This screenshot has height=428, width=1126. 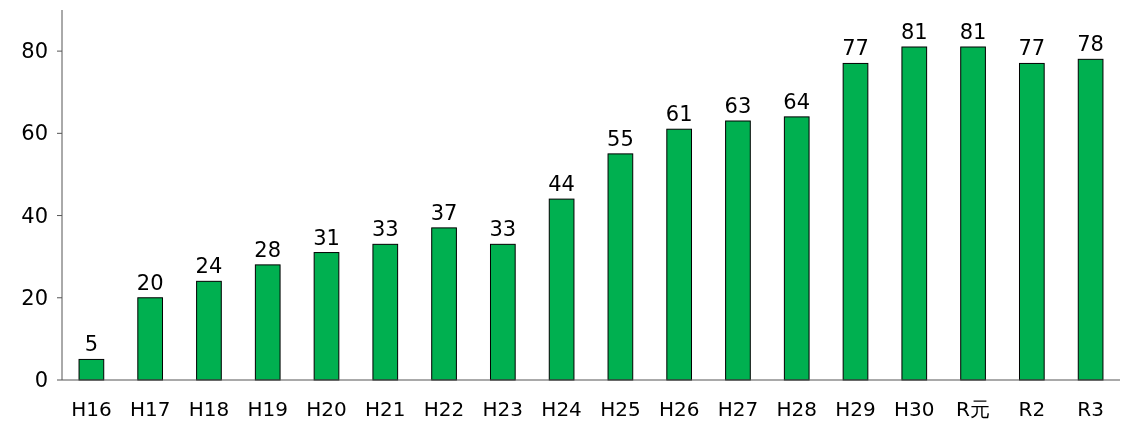 I want to click on data-label: 78, so click(x=1090, y=44).